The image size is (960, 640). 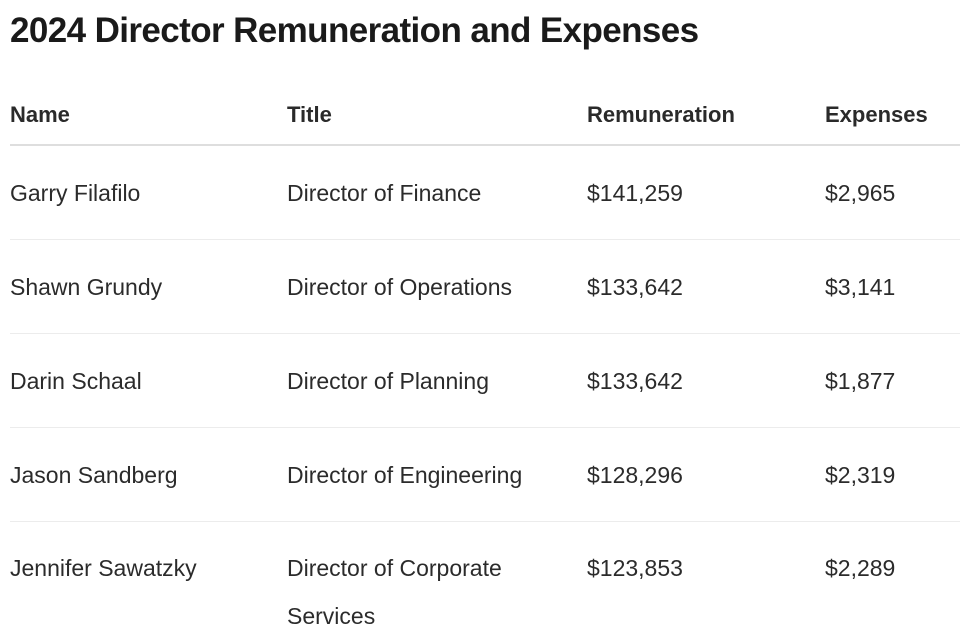 I want to click on cell-title: Director of Finance, so click(x=437, y=192).